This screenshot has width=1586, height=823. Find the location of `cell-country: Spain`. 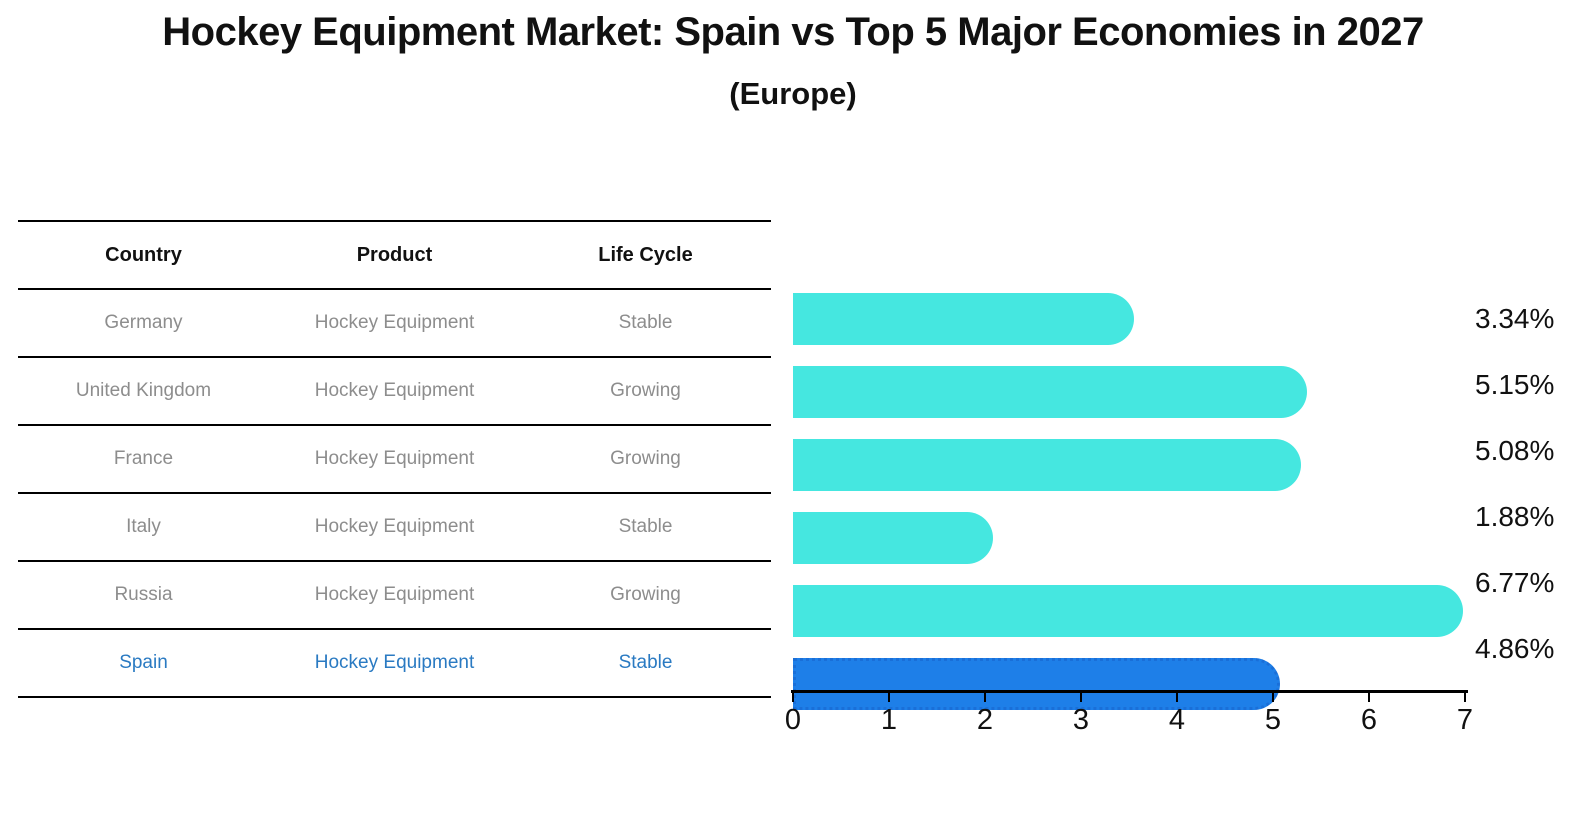

cell-country: Spain is located at coordinates (143, 662).